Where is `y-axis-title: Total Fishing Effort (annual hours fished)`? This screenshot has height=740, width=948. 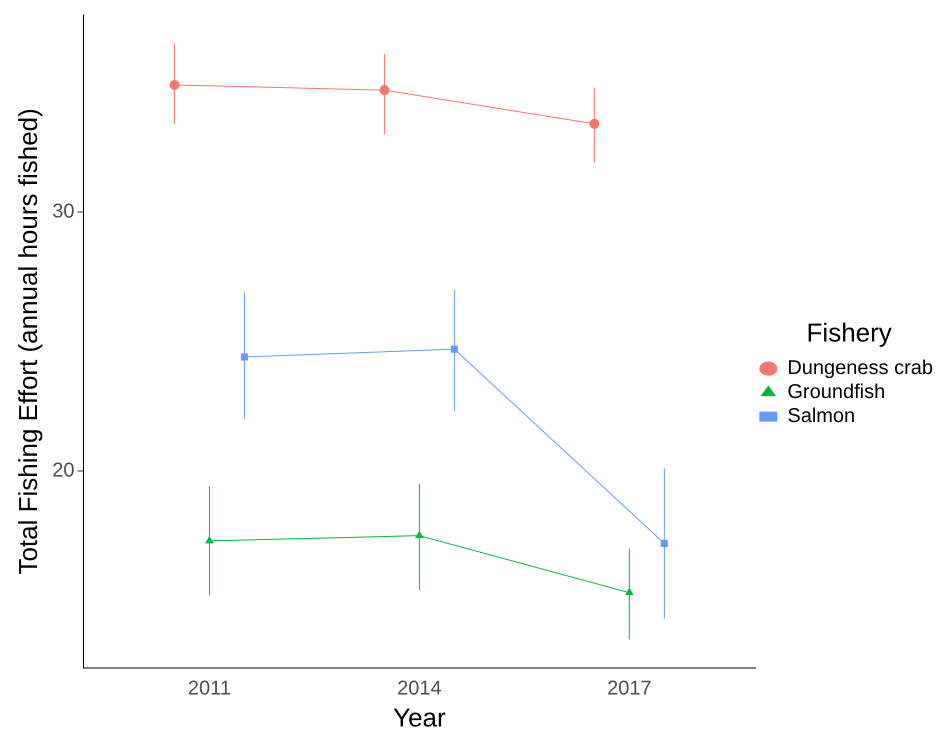 y-axis-title: Total Fishing Effort (annual hours fished) is located at coordinates (27, 341).